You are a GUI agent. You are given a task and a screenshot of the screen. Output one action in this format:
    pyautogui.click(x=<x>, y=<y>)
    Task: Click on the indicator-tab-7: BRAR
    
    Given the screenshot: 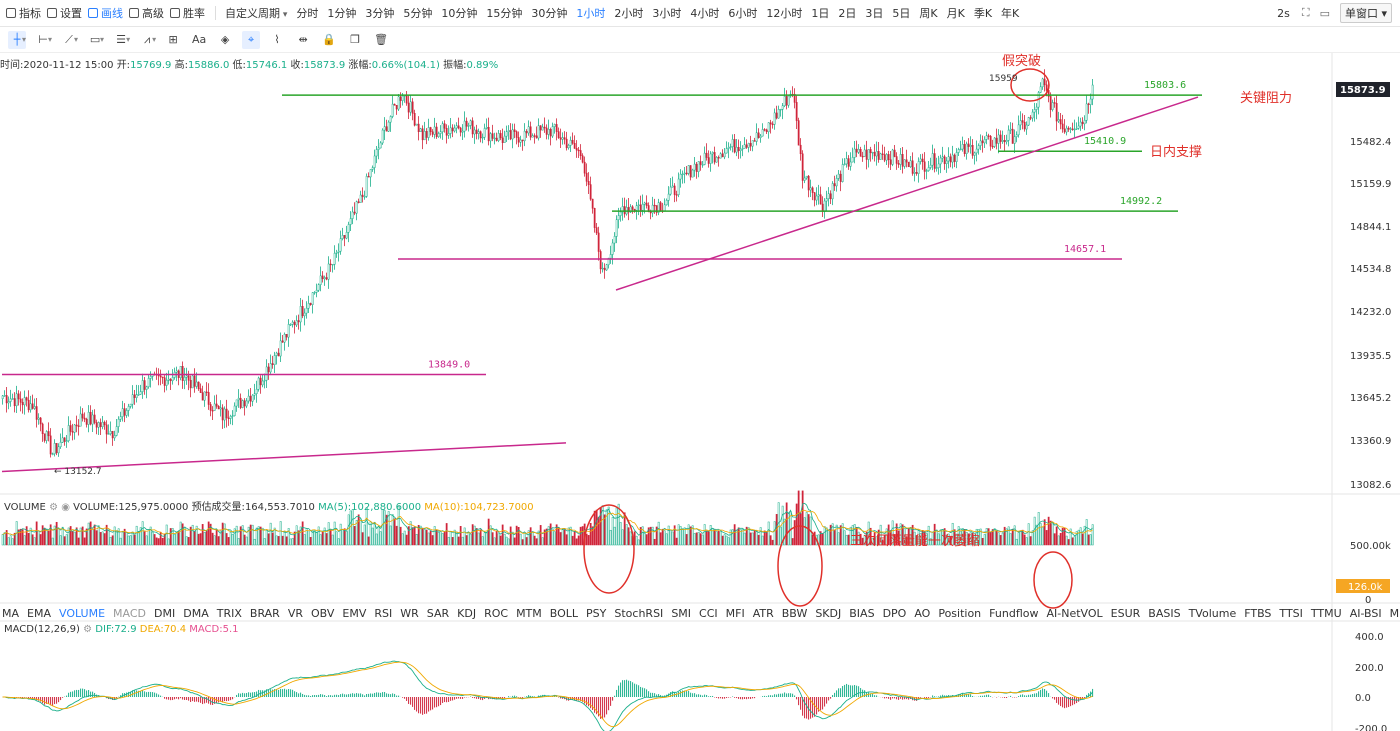 What is the action you would take?
    pyautogui.click(x=264, y=613)
    